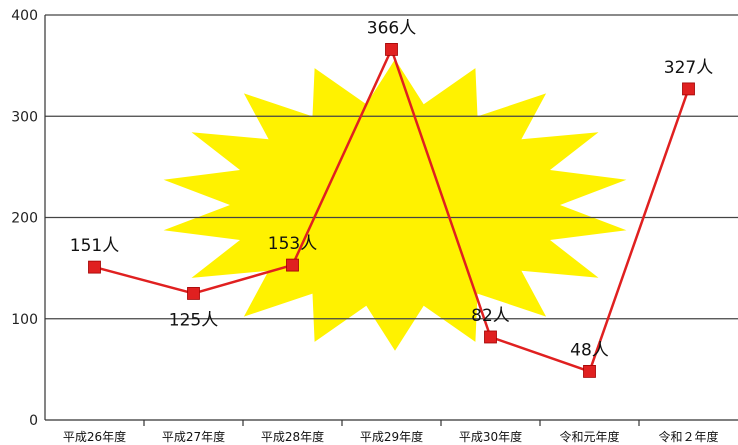 The height and width of the screenshot is (445, 738). What do you see at coordinates (391, 28) in the screenshot?
I see `data-label: 366人` at bounding box center [391, 28].